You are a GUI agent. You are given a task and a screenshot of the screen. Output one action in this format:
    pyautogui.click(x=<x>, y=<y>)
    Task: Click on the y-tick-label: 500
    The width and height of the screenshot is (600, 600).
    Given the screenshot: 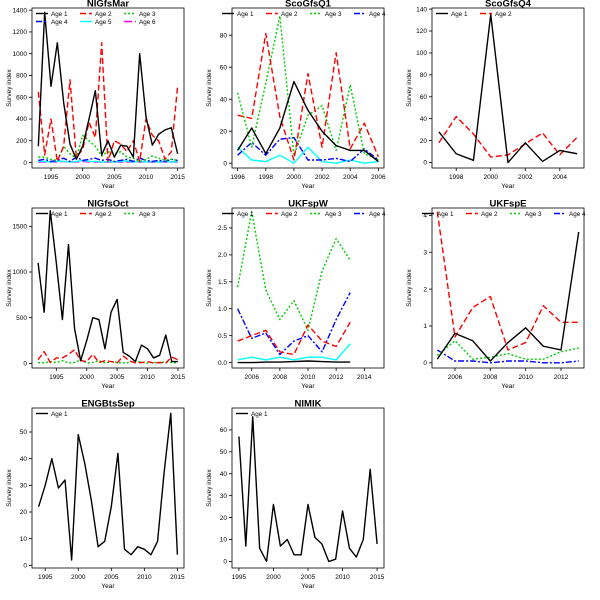 What is the action you would take?
    pyautogui.click(x=21, y=318)
    